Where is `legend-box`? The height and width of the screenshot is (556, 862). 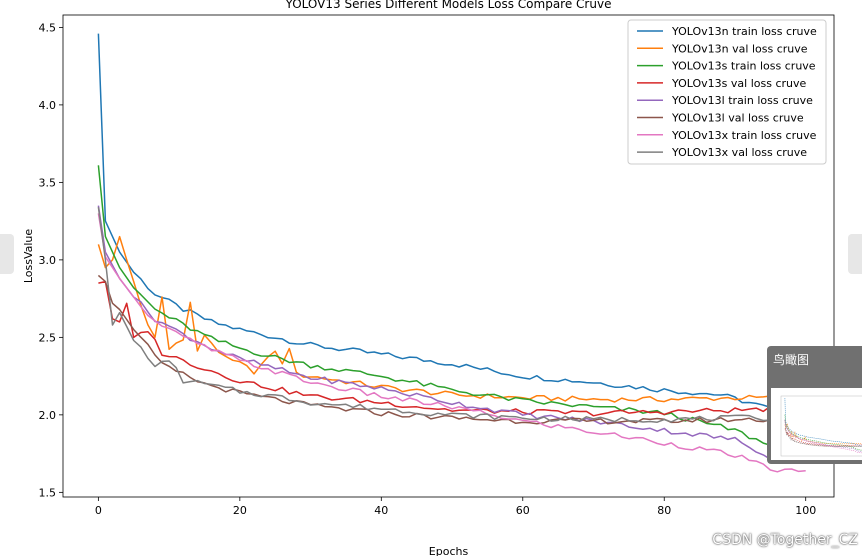 legend-box is located at coordinates (727, 92).